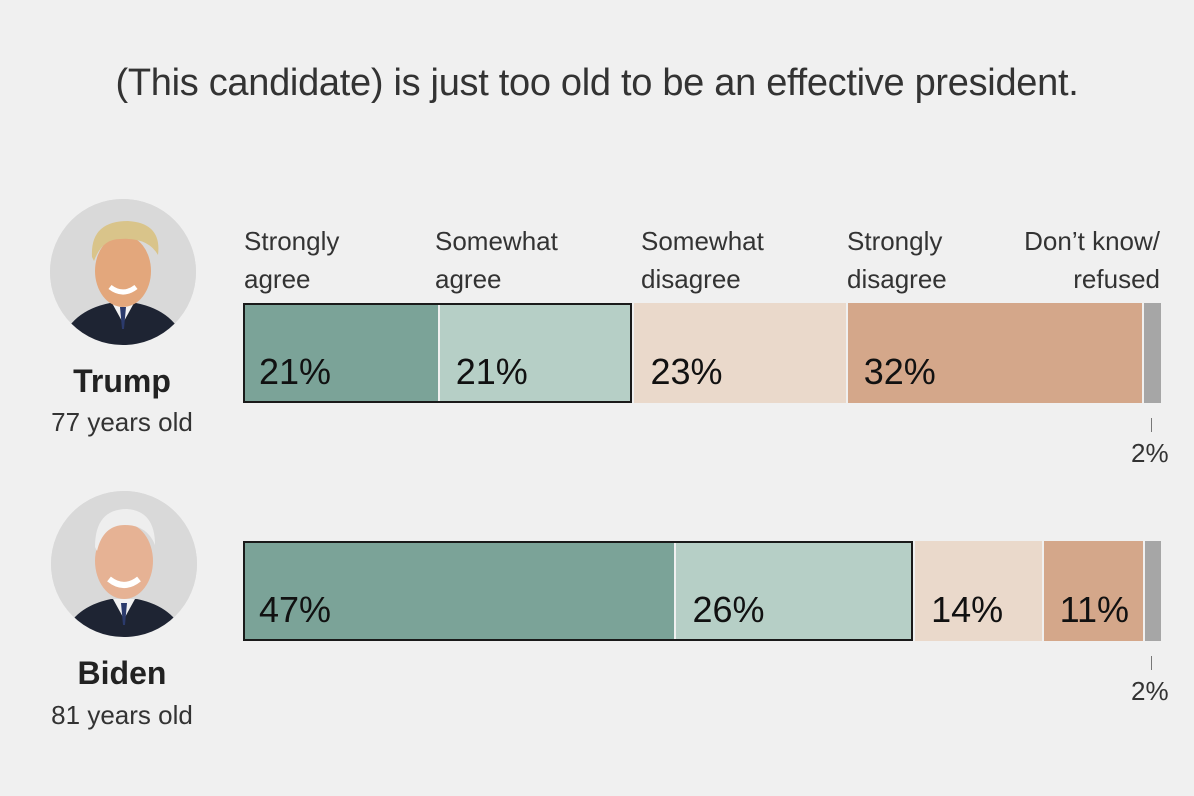 The height and width of the screenshot is (796, 1194). I want to click on trump-value-label-somewhat-disagree: 23%, so click(686, 371).